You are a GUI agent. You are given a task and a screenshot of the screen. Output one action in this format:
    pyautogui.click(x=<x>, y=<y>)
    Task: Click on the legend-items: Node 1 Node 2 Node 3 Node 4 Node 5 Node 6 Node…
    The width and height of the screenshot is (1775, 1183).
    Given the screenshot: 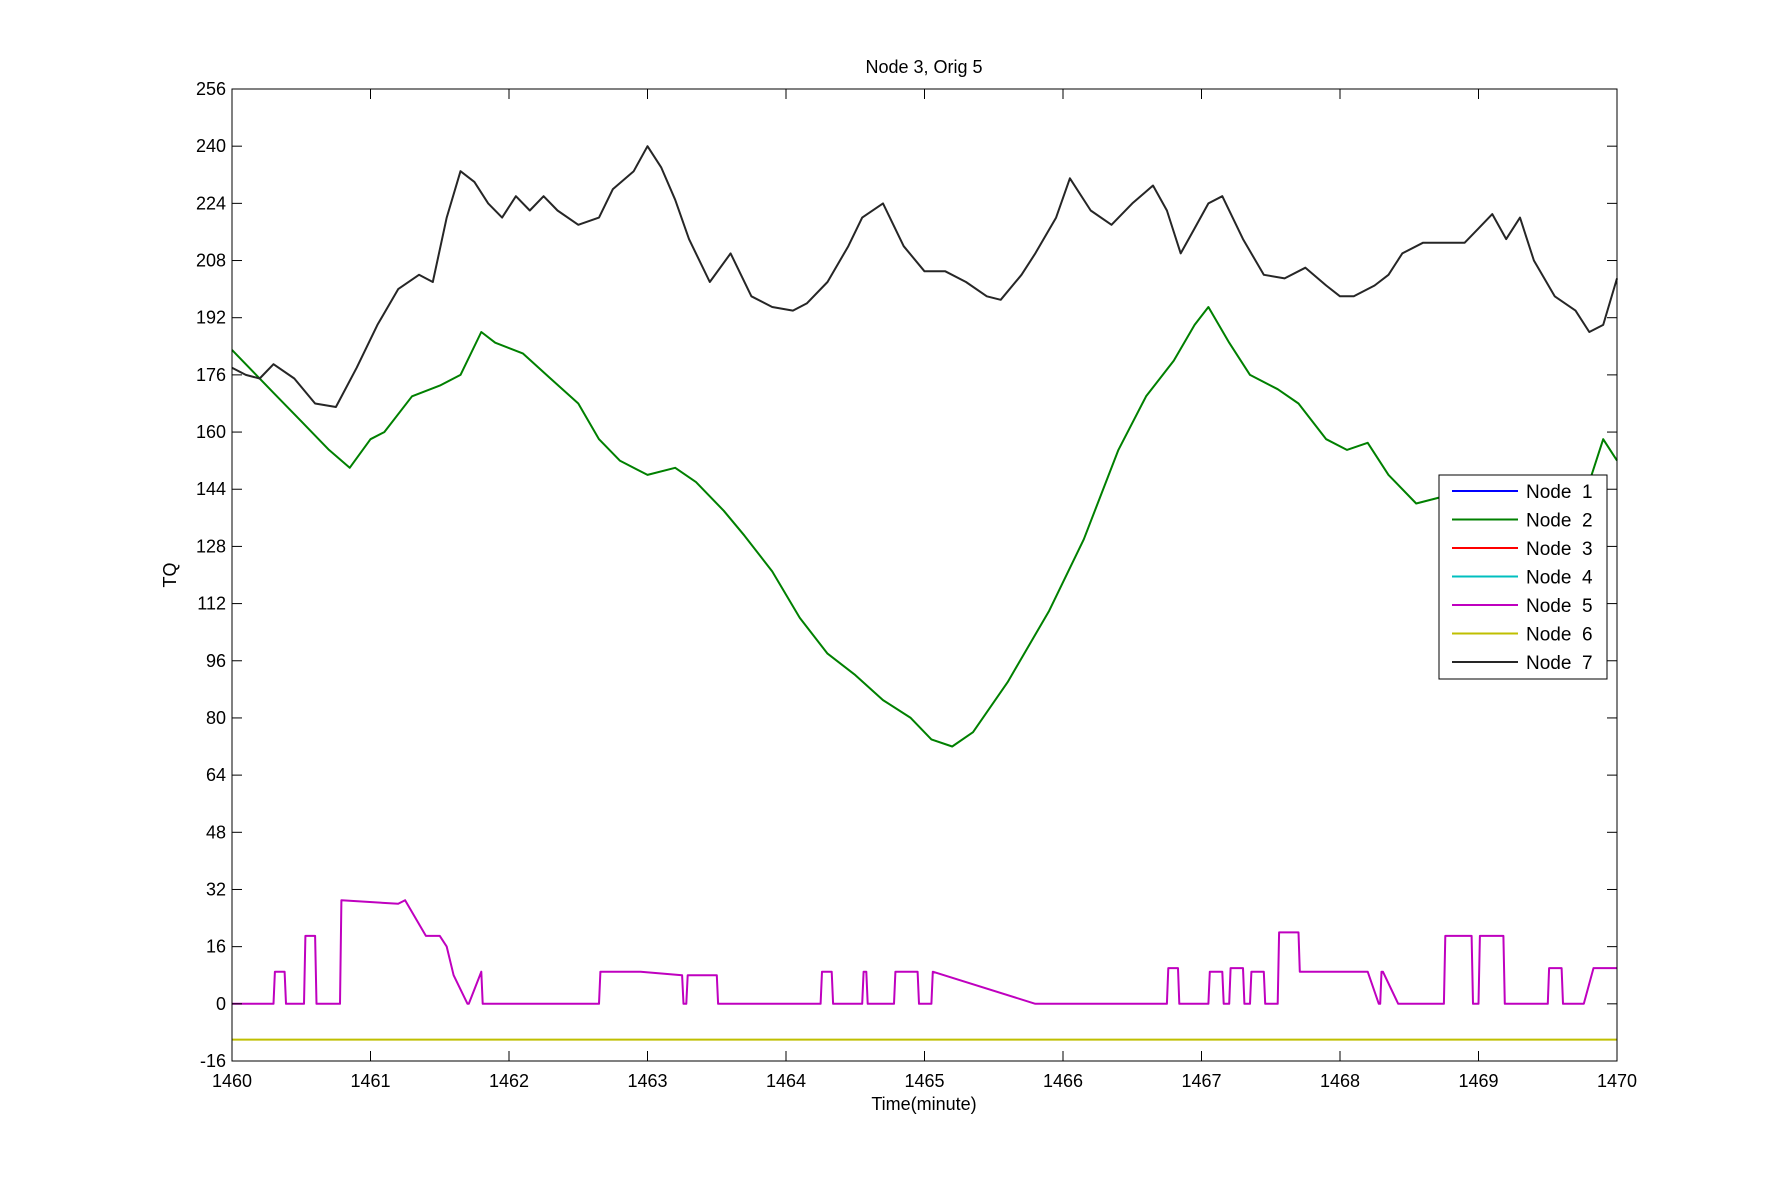 What is the action you would take?
    pyautogui.click(x=1522, y=578)
    